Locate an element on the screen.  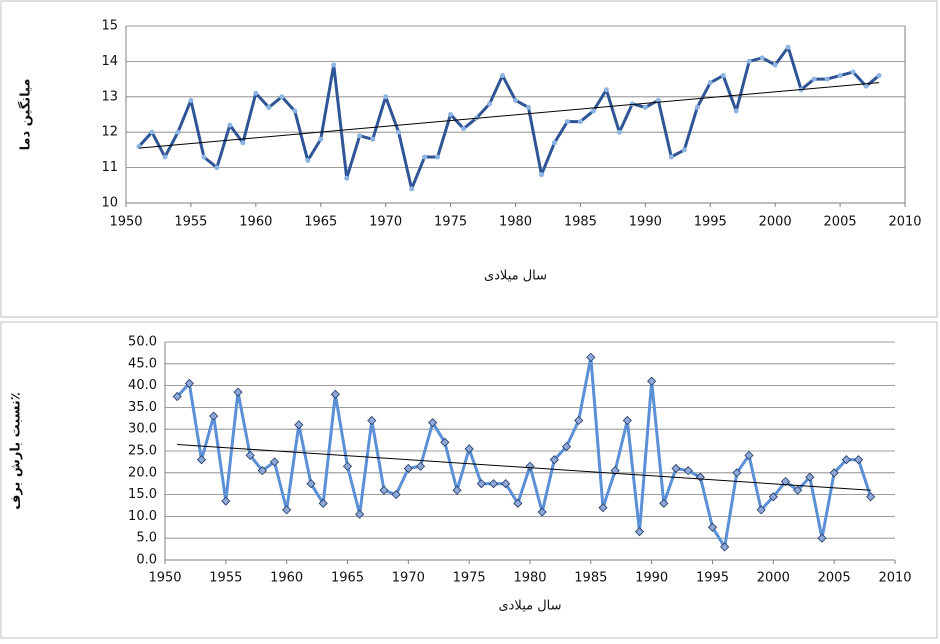
y-tick-label: 25.0 is located at coordinates (142, 451).